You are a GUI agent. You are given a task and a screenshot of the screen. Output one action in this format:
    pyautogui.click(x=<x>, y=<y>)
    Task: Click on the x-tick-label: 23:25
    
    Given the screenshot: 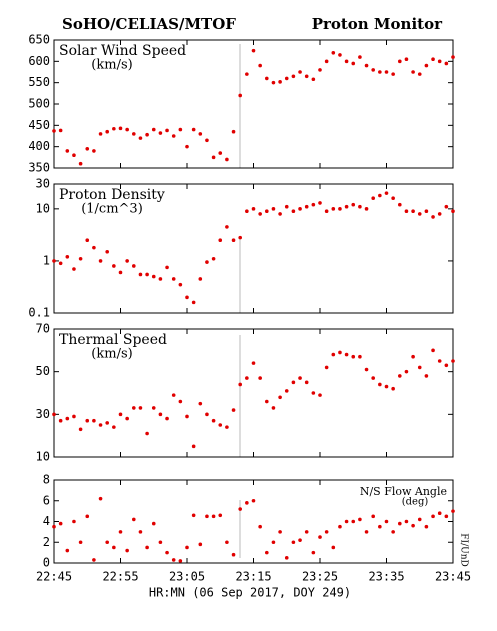 What is the action you would take?
    pyautogui.click(x=320, y=577)
    